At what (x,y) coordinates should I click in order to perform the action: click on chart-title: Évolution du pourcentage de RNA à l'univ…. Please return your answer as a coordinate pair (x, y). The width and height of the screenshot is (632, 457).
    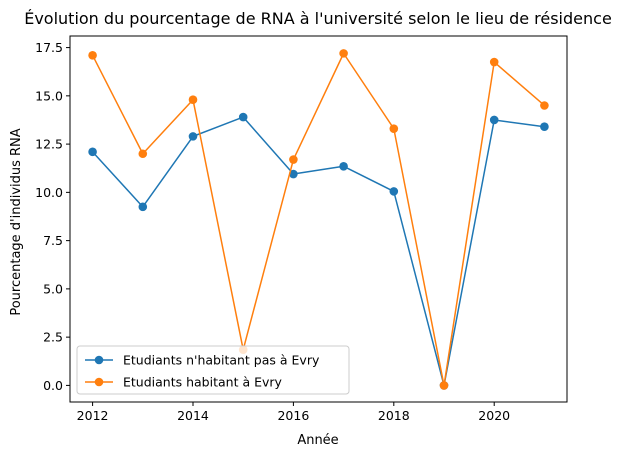
    Looking at the image, I should click on (318, 18).